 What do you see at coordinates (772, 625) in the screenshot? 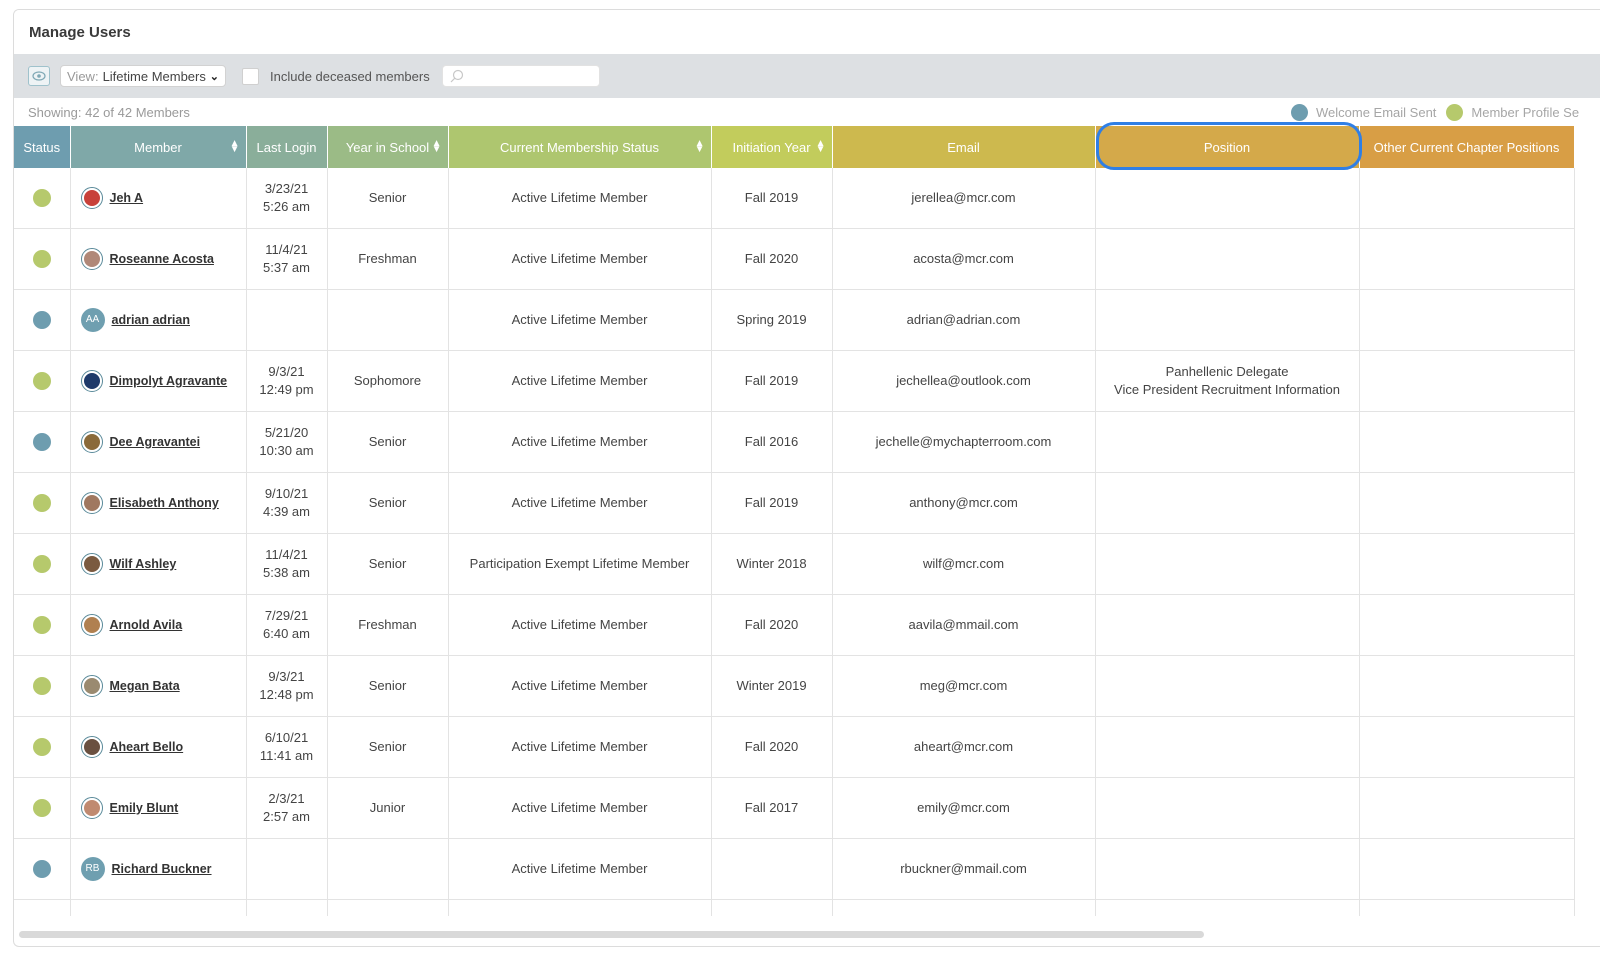
I see `initiation-year-cell: Fall 2020` at bounding box center [772, 625].